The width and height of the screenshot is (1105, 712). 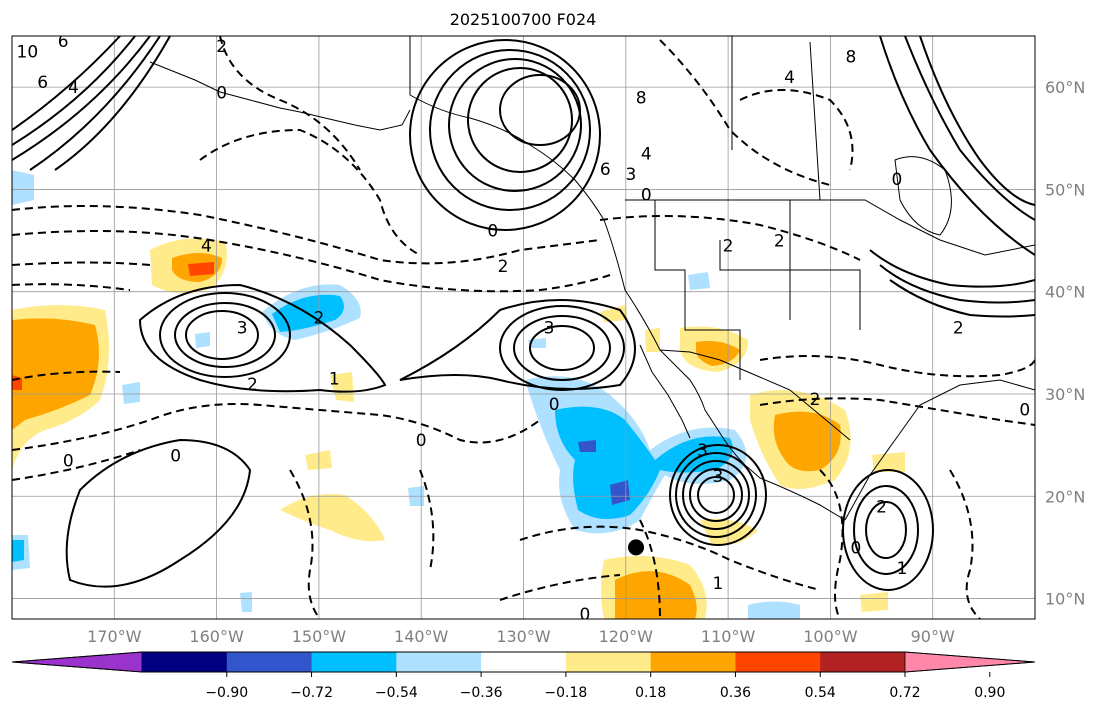 I want to click on lat-label: 20°N, so click(x=1065, y=496).